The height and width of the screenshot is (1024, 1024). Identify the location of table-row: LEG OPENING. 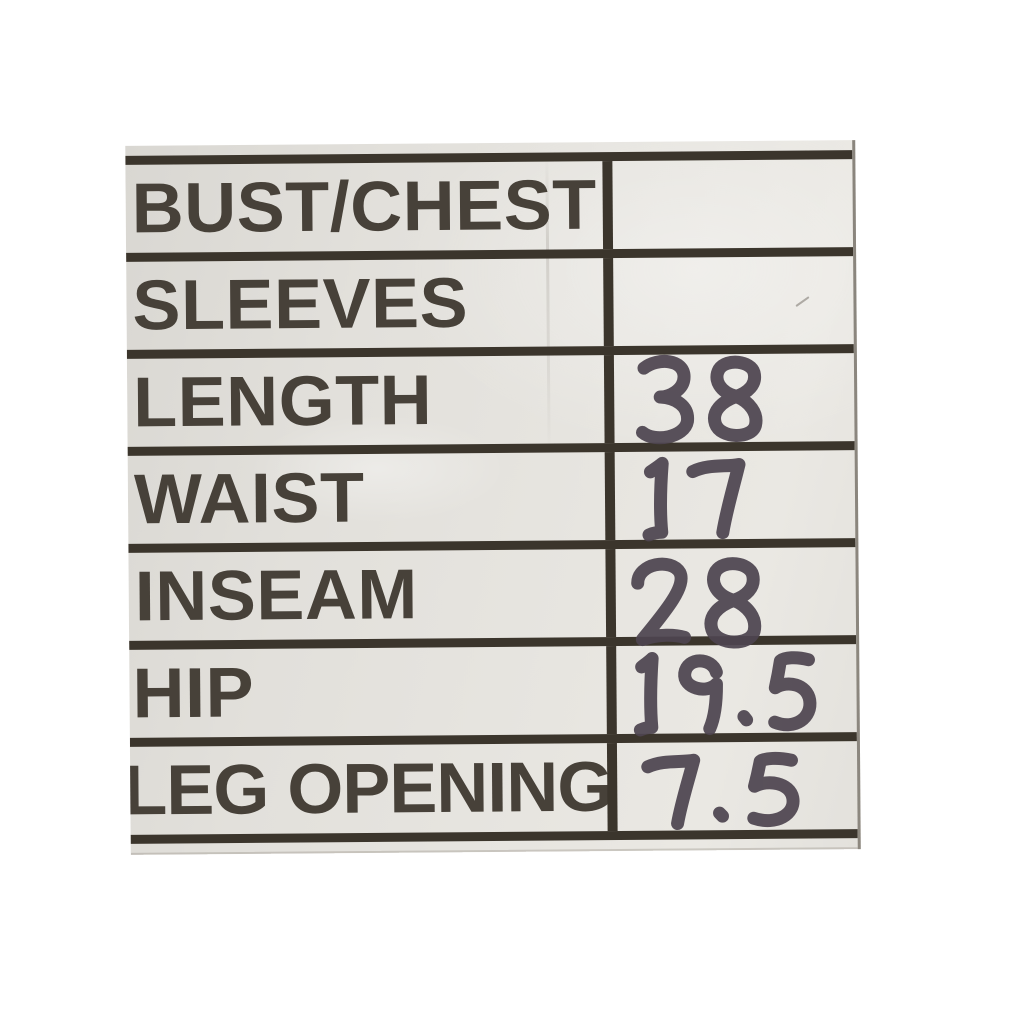
(491, 783).